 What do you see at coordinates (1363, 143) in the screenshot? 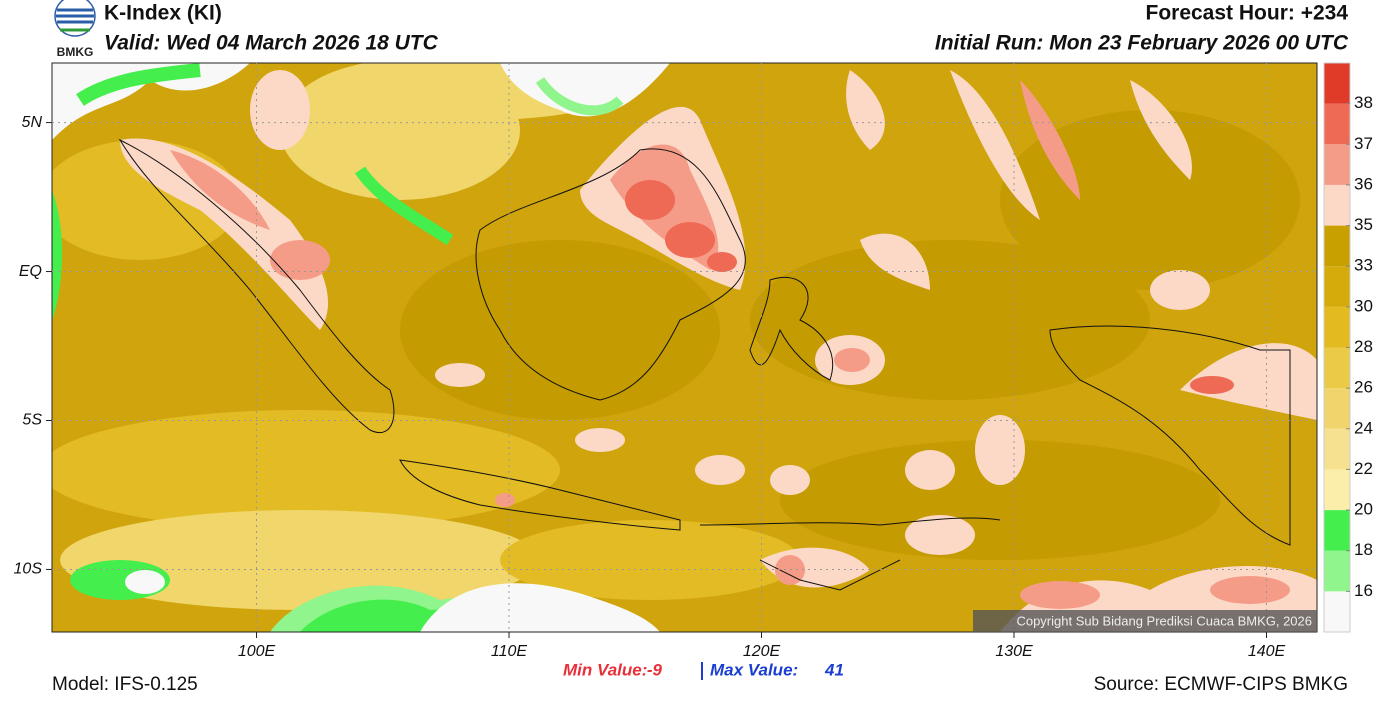
I see `colorbar-label: 37` at bounding box center [1363, 143].